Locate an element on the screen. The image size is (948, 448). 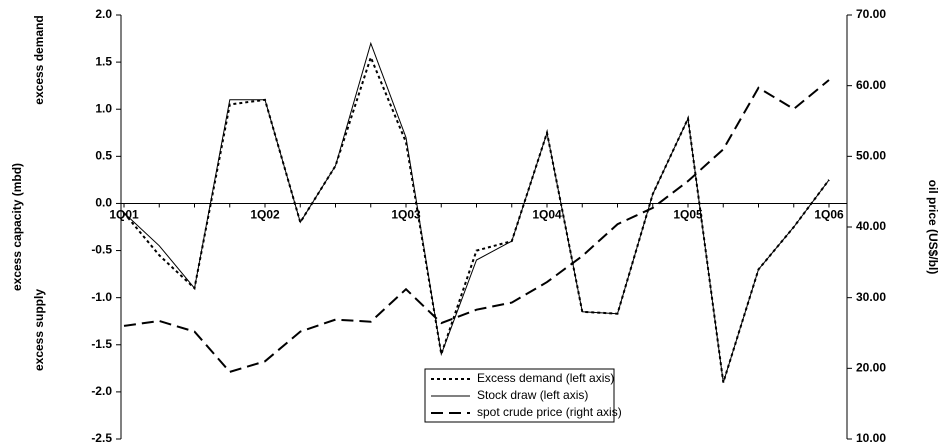
y-tick-label: 0.0 is located at coordinates (103, 203).